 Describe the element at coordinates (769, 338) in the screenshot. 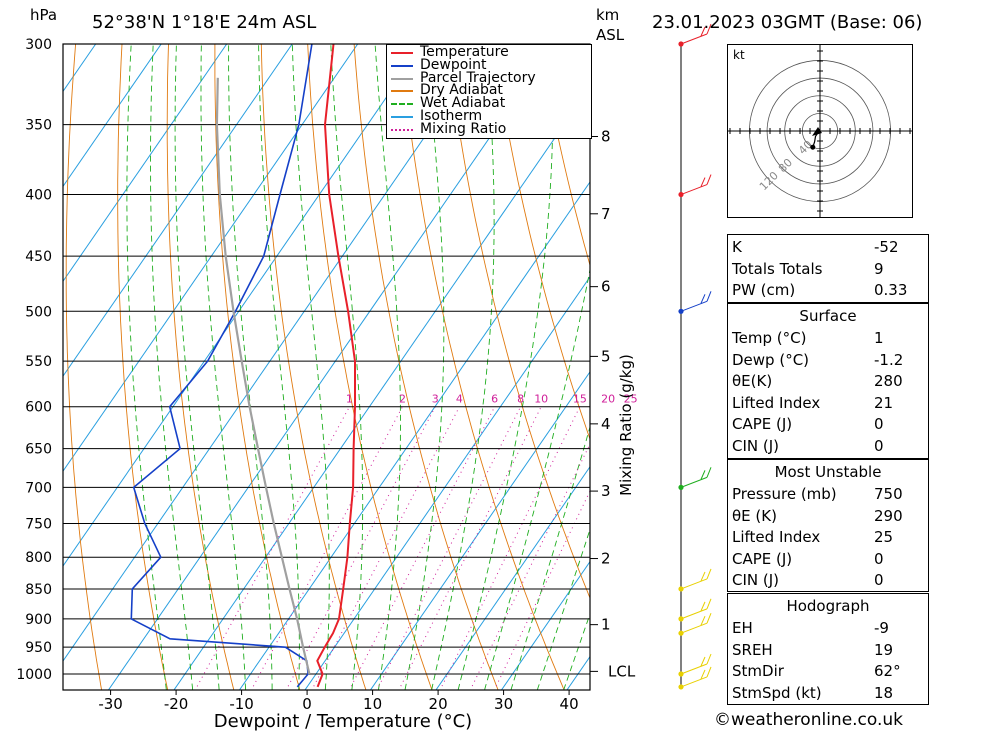

I see `index-label: Temp (°C)` at that location.